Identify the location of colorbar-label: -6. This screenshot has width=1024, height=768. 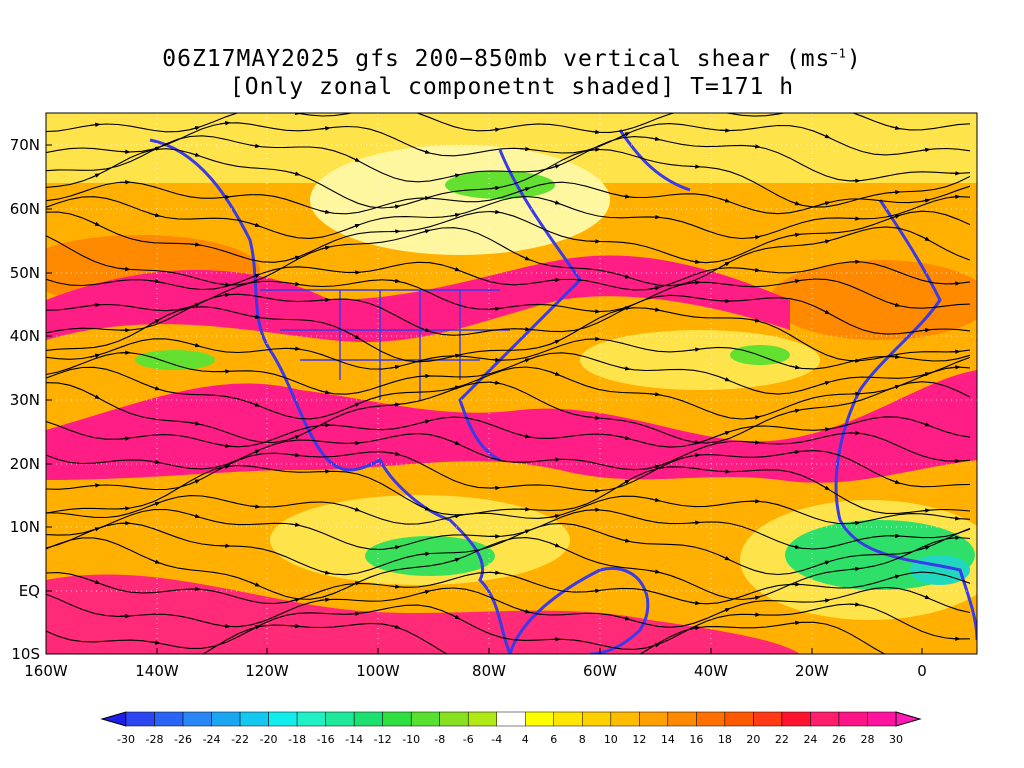
(468, 739).